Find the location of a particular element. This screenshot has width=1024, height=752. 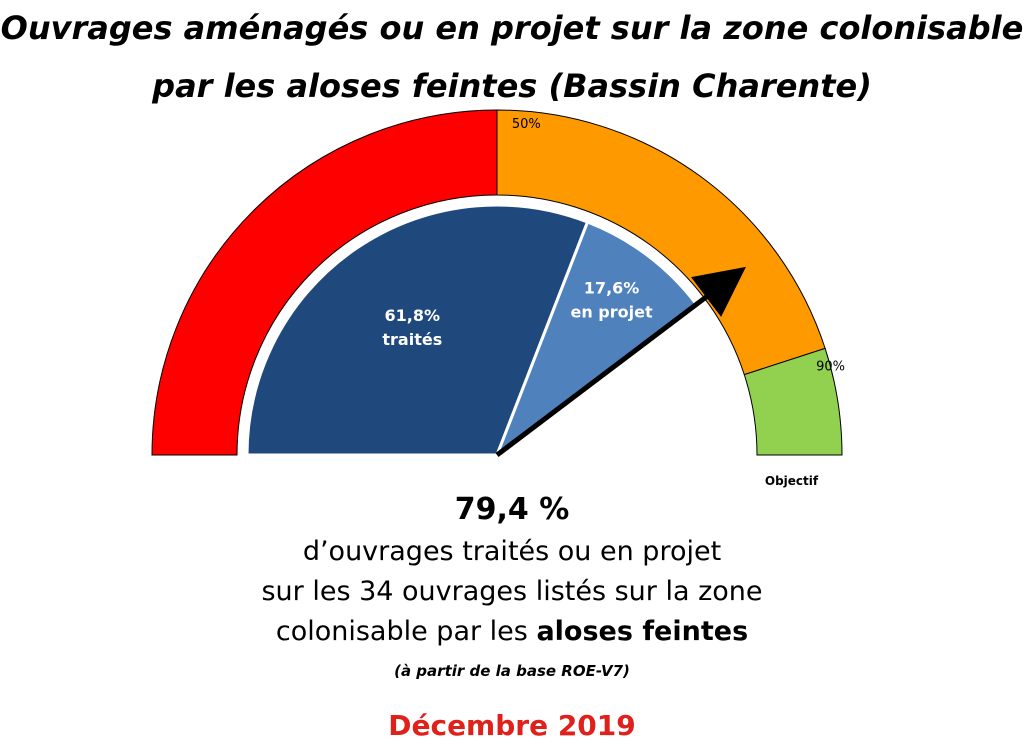

gauge-needle-layer is located at coordinates (620, 361).